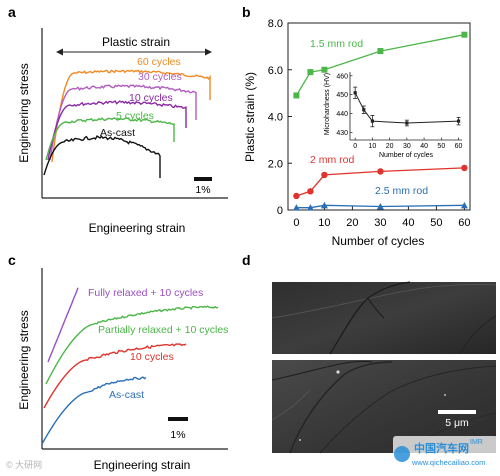  What do you see at coordinates (177, 435) in the screenshot?
I see `panel-c-scale-label: 1%` at bounding box center [177, 435].